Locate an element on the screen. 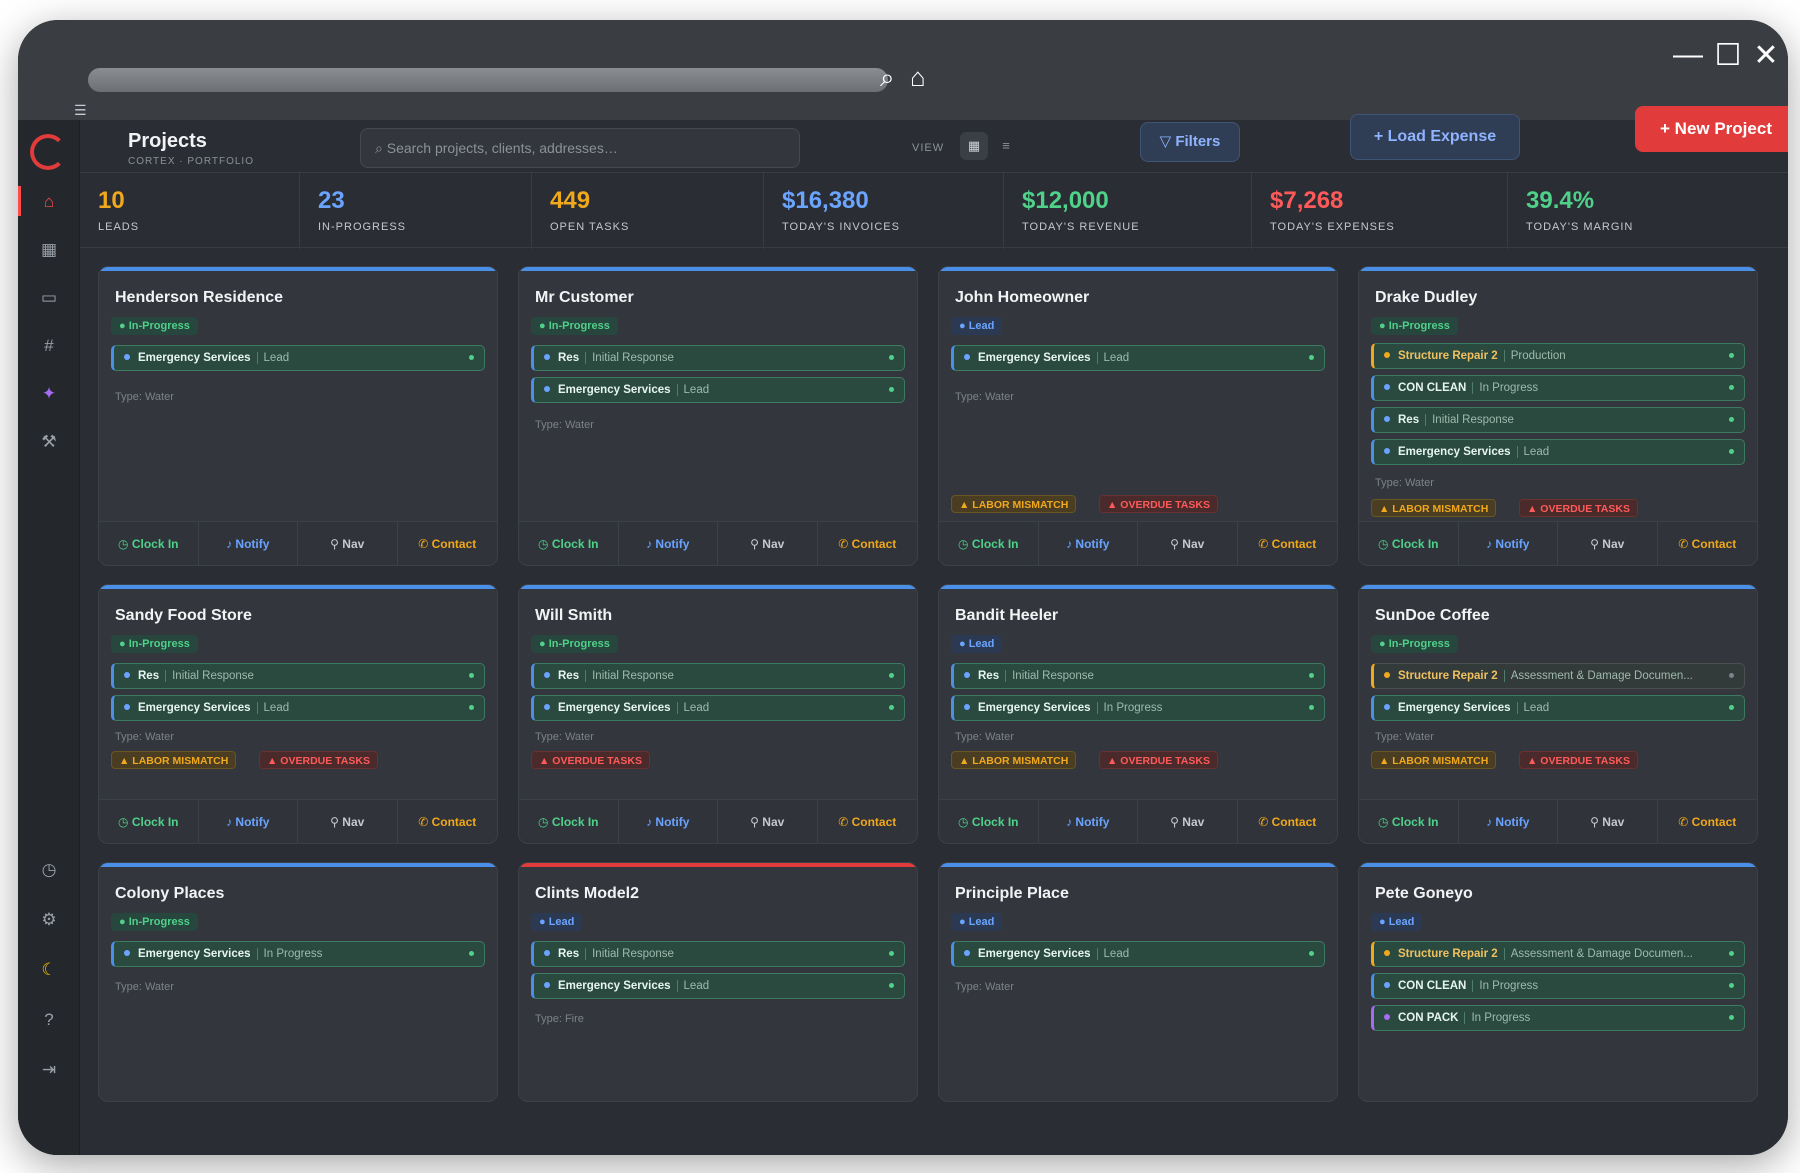 Image resolution: width=1800 pixels, height=1173 pixels. clock-nav-icon: ◷ is located at coordinates (49, 869).